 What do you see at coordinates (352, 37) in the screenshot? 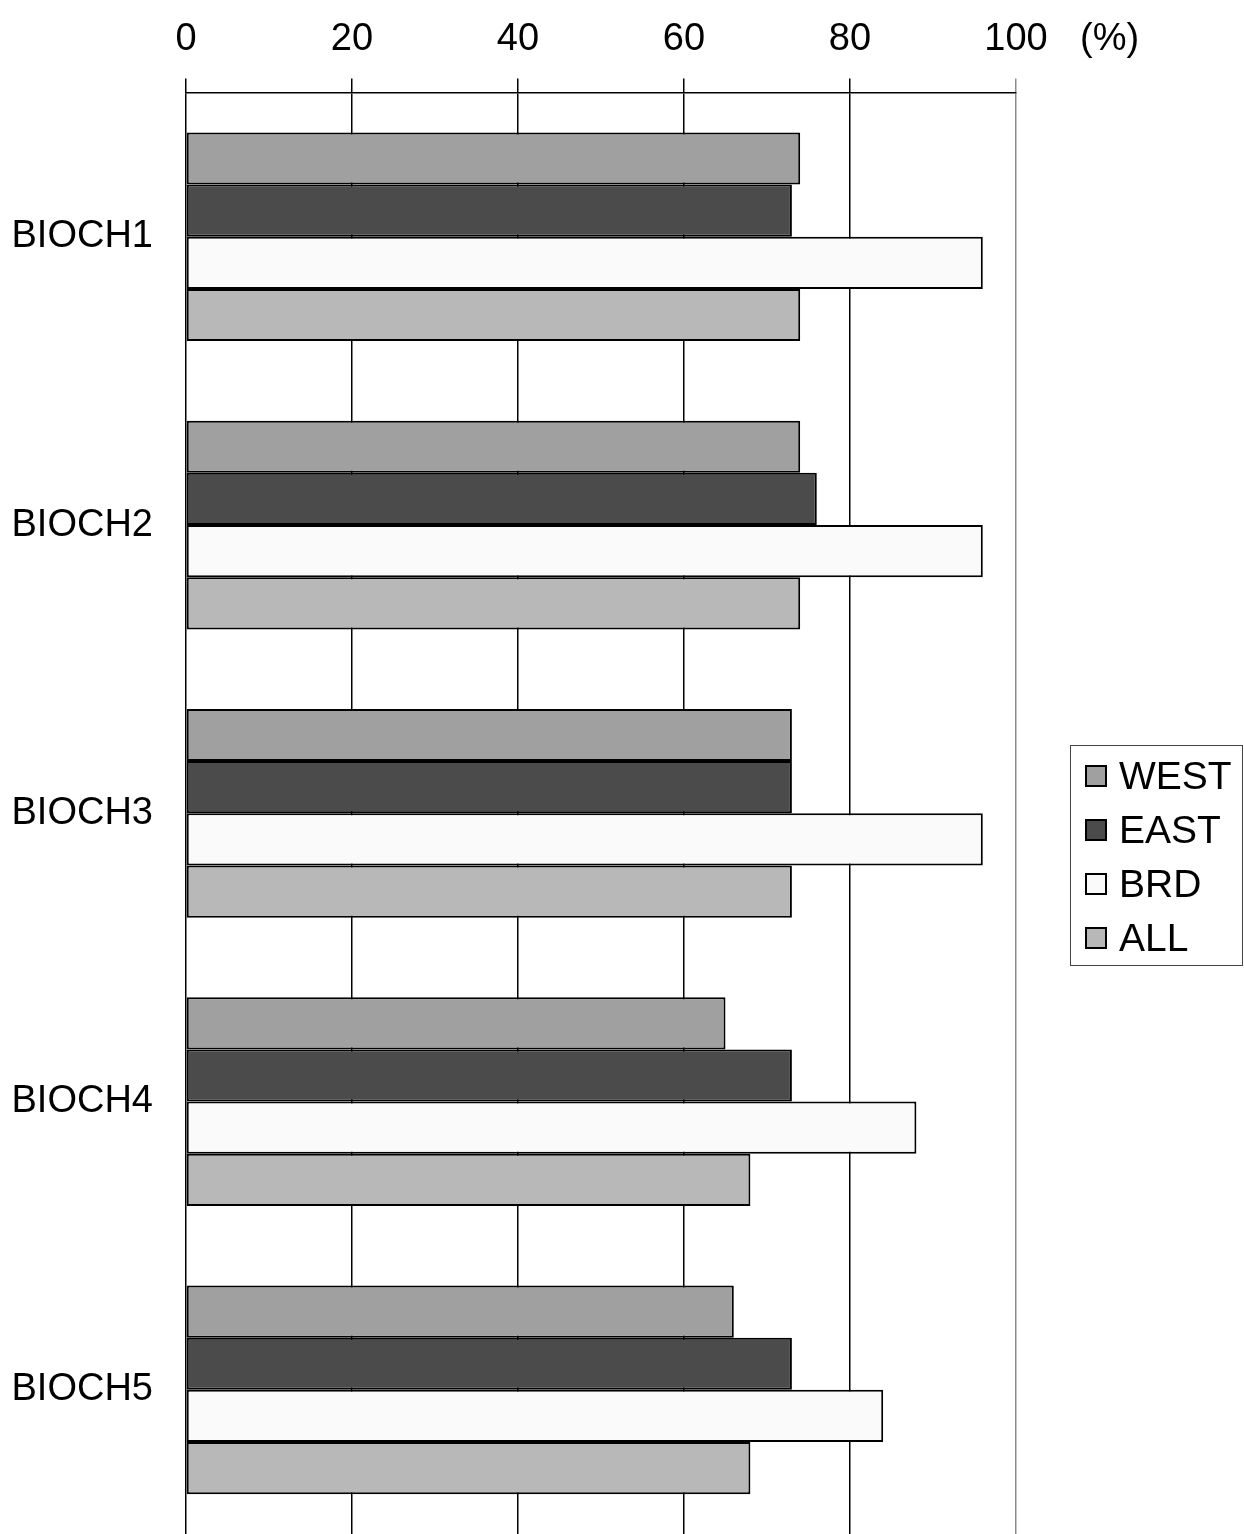
I see `x-tick-label: 20` at bounding box center [352, 37].